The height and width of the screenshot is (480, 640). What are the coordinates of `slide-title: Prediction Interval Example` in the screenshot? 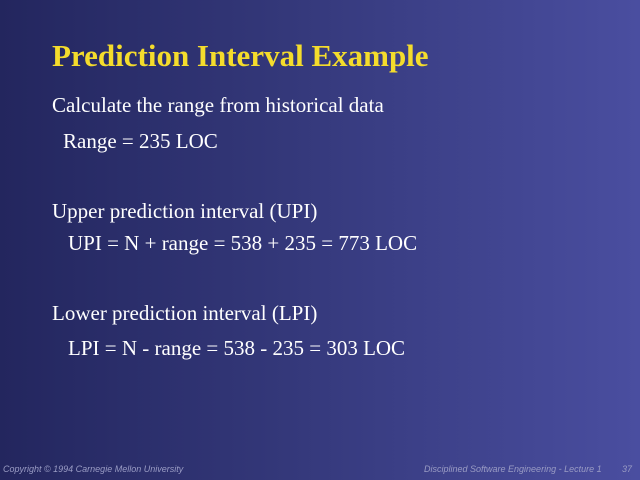 It's located at (240, 55).